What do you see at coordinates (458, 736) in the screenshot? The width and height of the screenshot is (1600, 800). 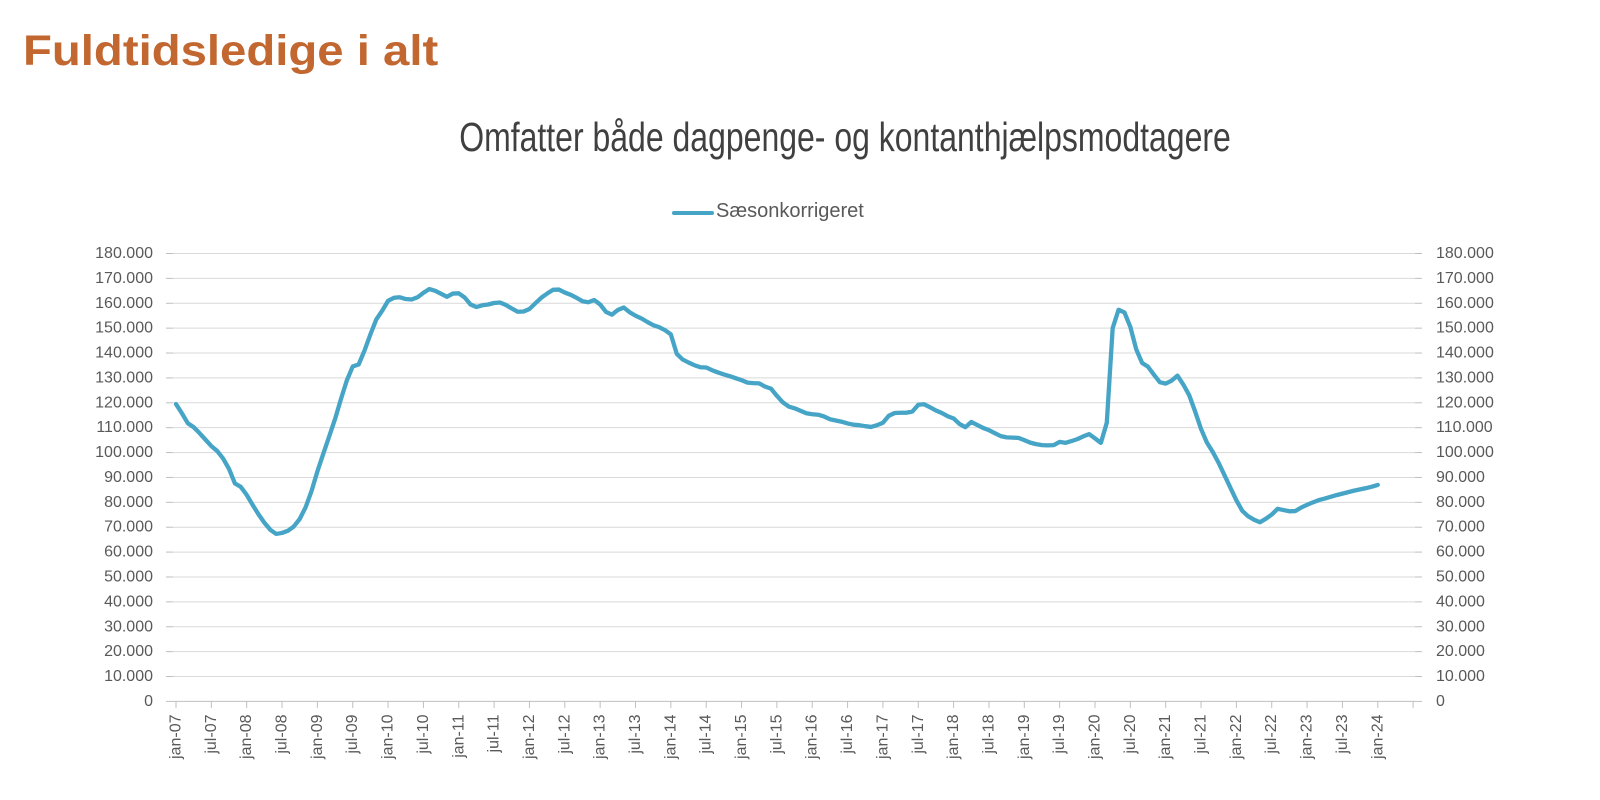 I see `x-axis-label: jan-11` at bounding box center [458, 736].